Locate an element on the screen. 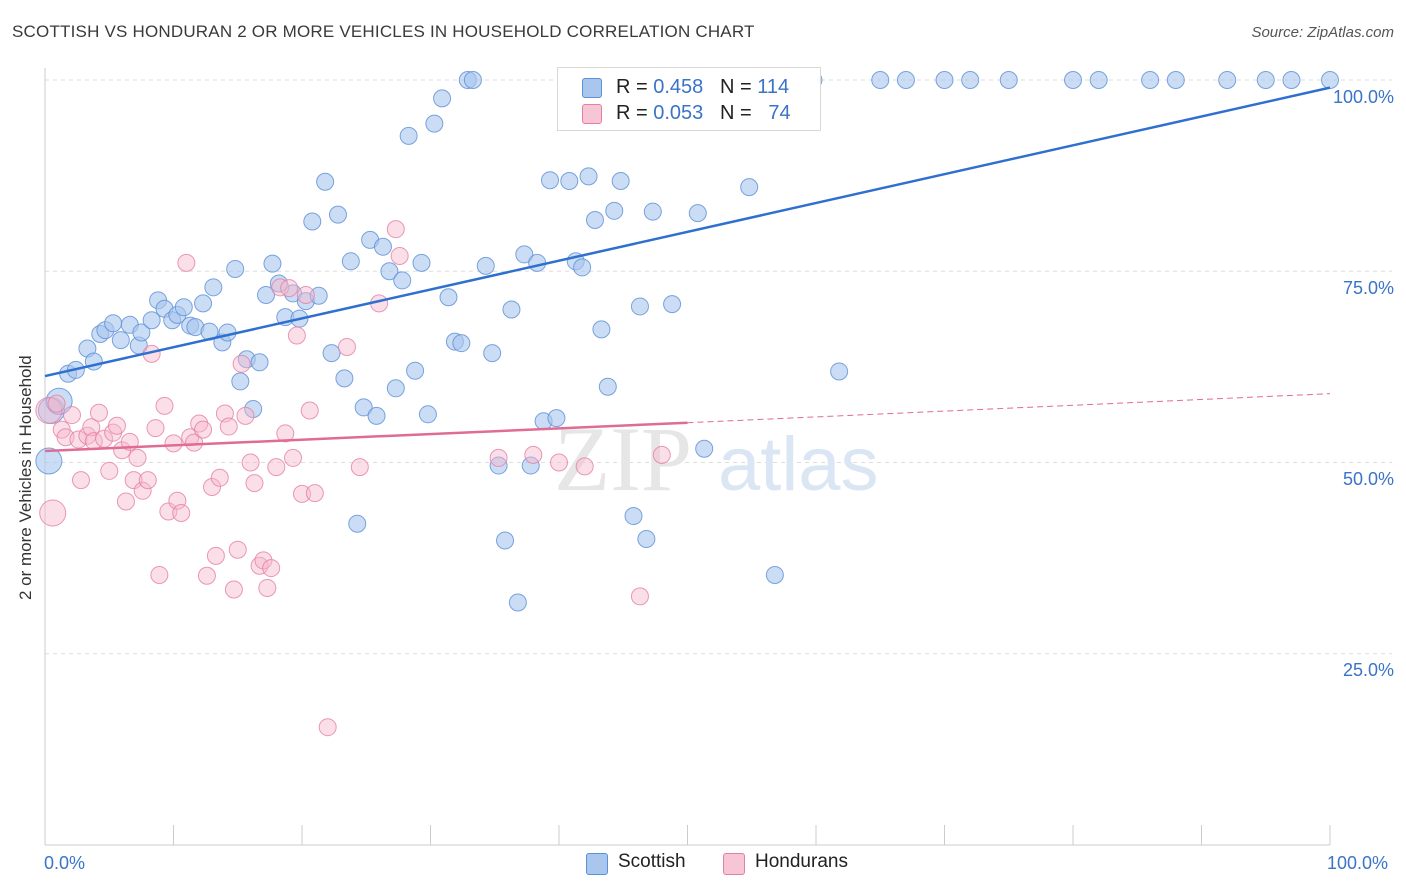  y-tick-75: 75.0% is located at coordinates (1368, 288).